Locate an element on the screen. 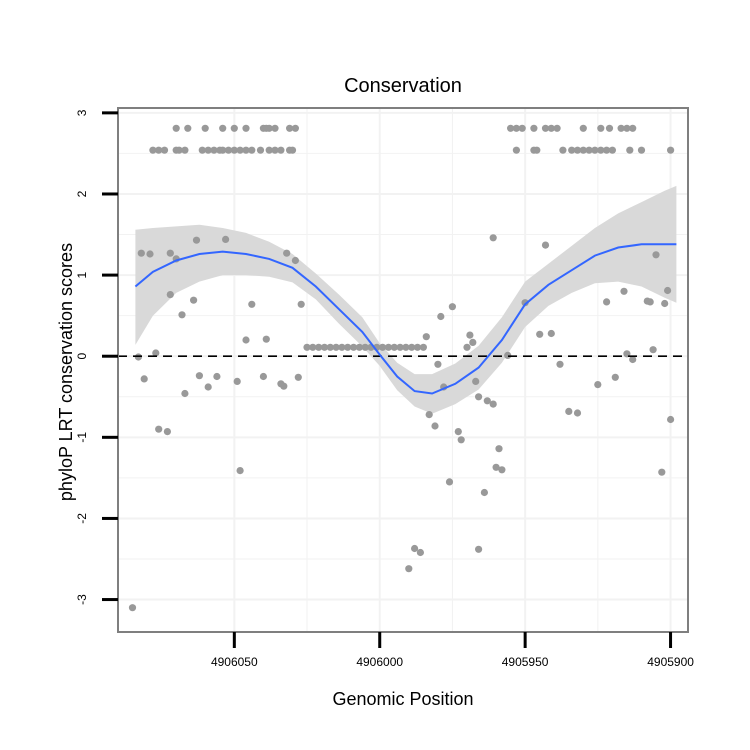 The height and width of the screenshot is (750, 750). y-tick-label: 0 is located at coordinates (82, 356).